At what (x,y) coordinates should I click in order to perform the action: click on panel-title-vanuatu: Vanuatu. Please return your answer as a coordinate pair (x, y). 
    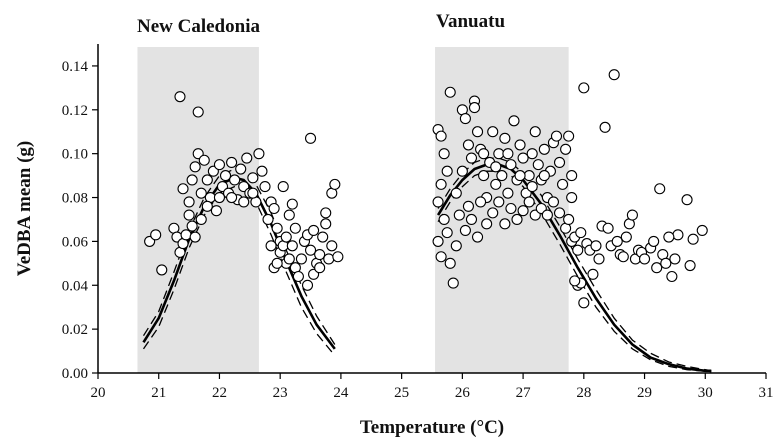
    Looking at the image, I should click on (470, 21).